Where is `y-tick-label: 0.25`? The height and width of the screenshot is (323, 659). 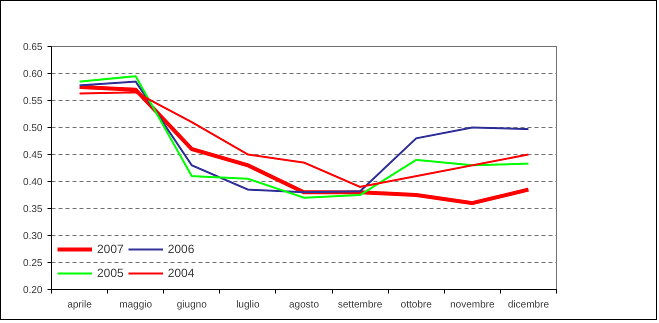 y-tick-label: 0.25 is located at coordinates (33, 263).